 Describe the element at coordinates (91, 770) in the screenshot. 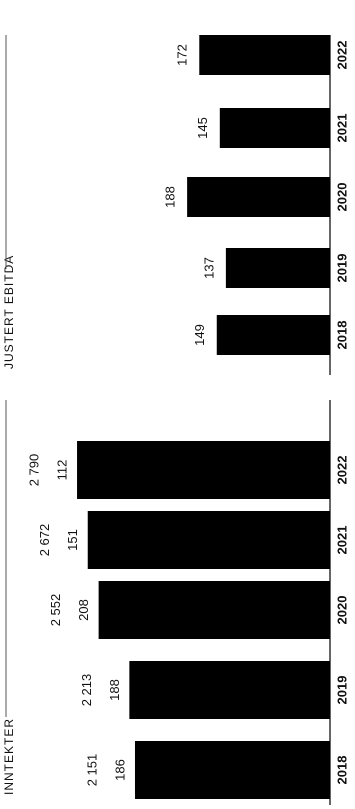

I see `value-label: 2 151` at that location.